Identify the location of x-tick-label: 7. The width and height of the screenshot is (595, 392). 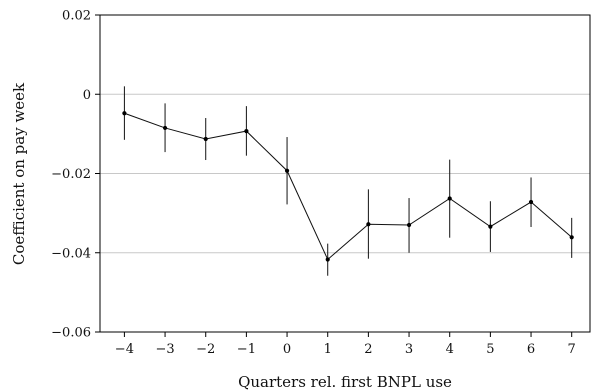
(572, 349).